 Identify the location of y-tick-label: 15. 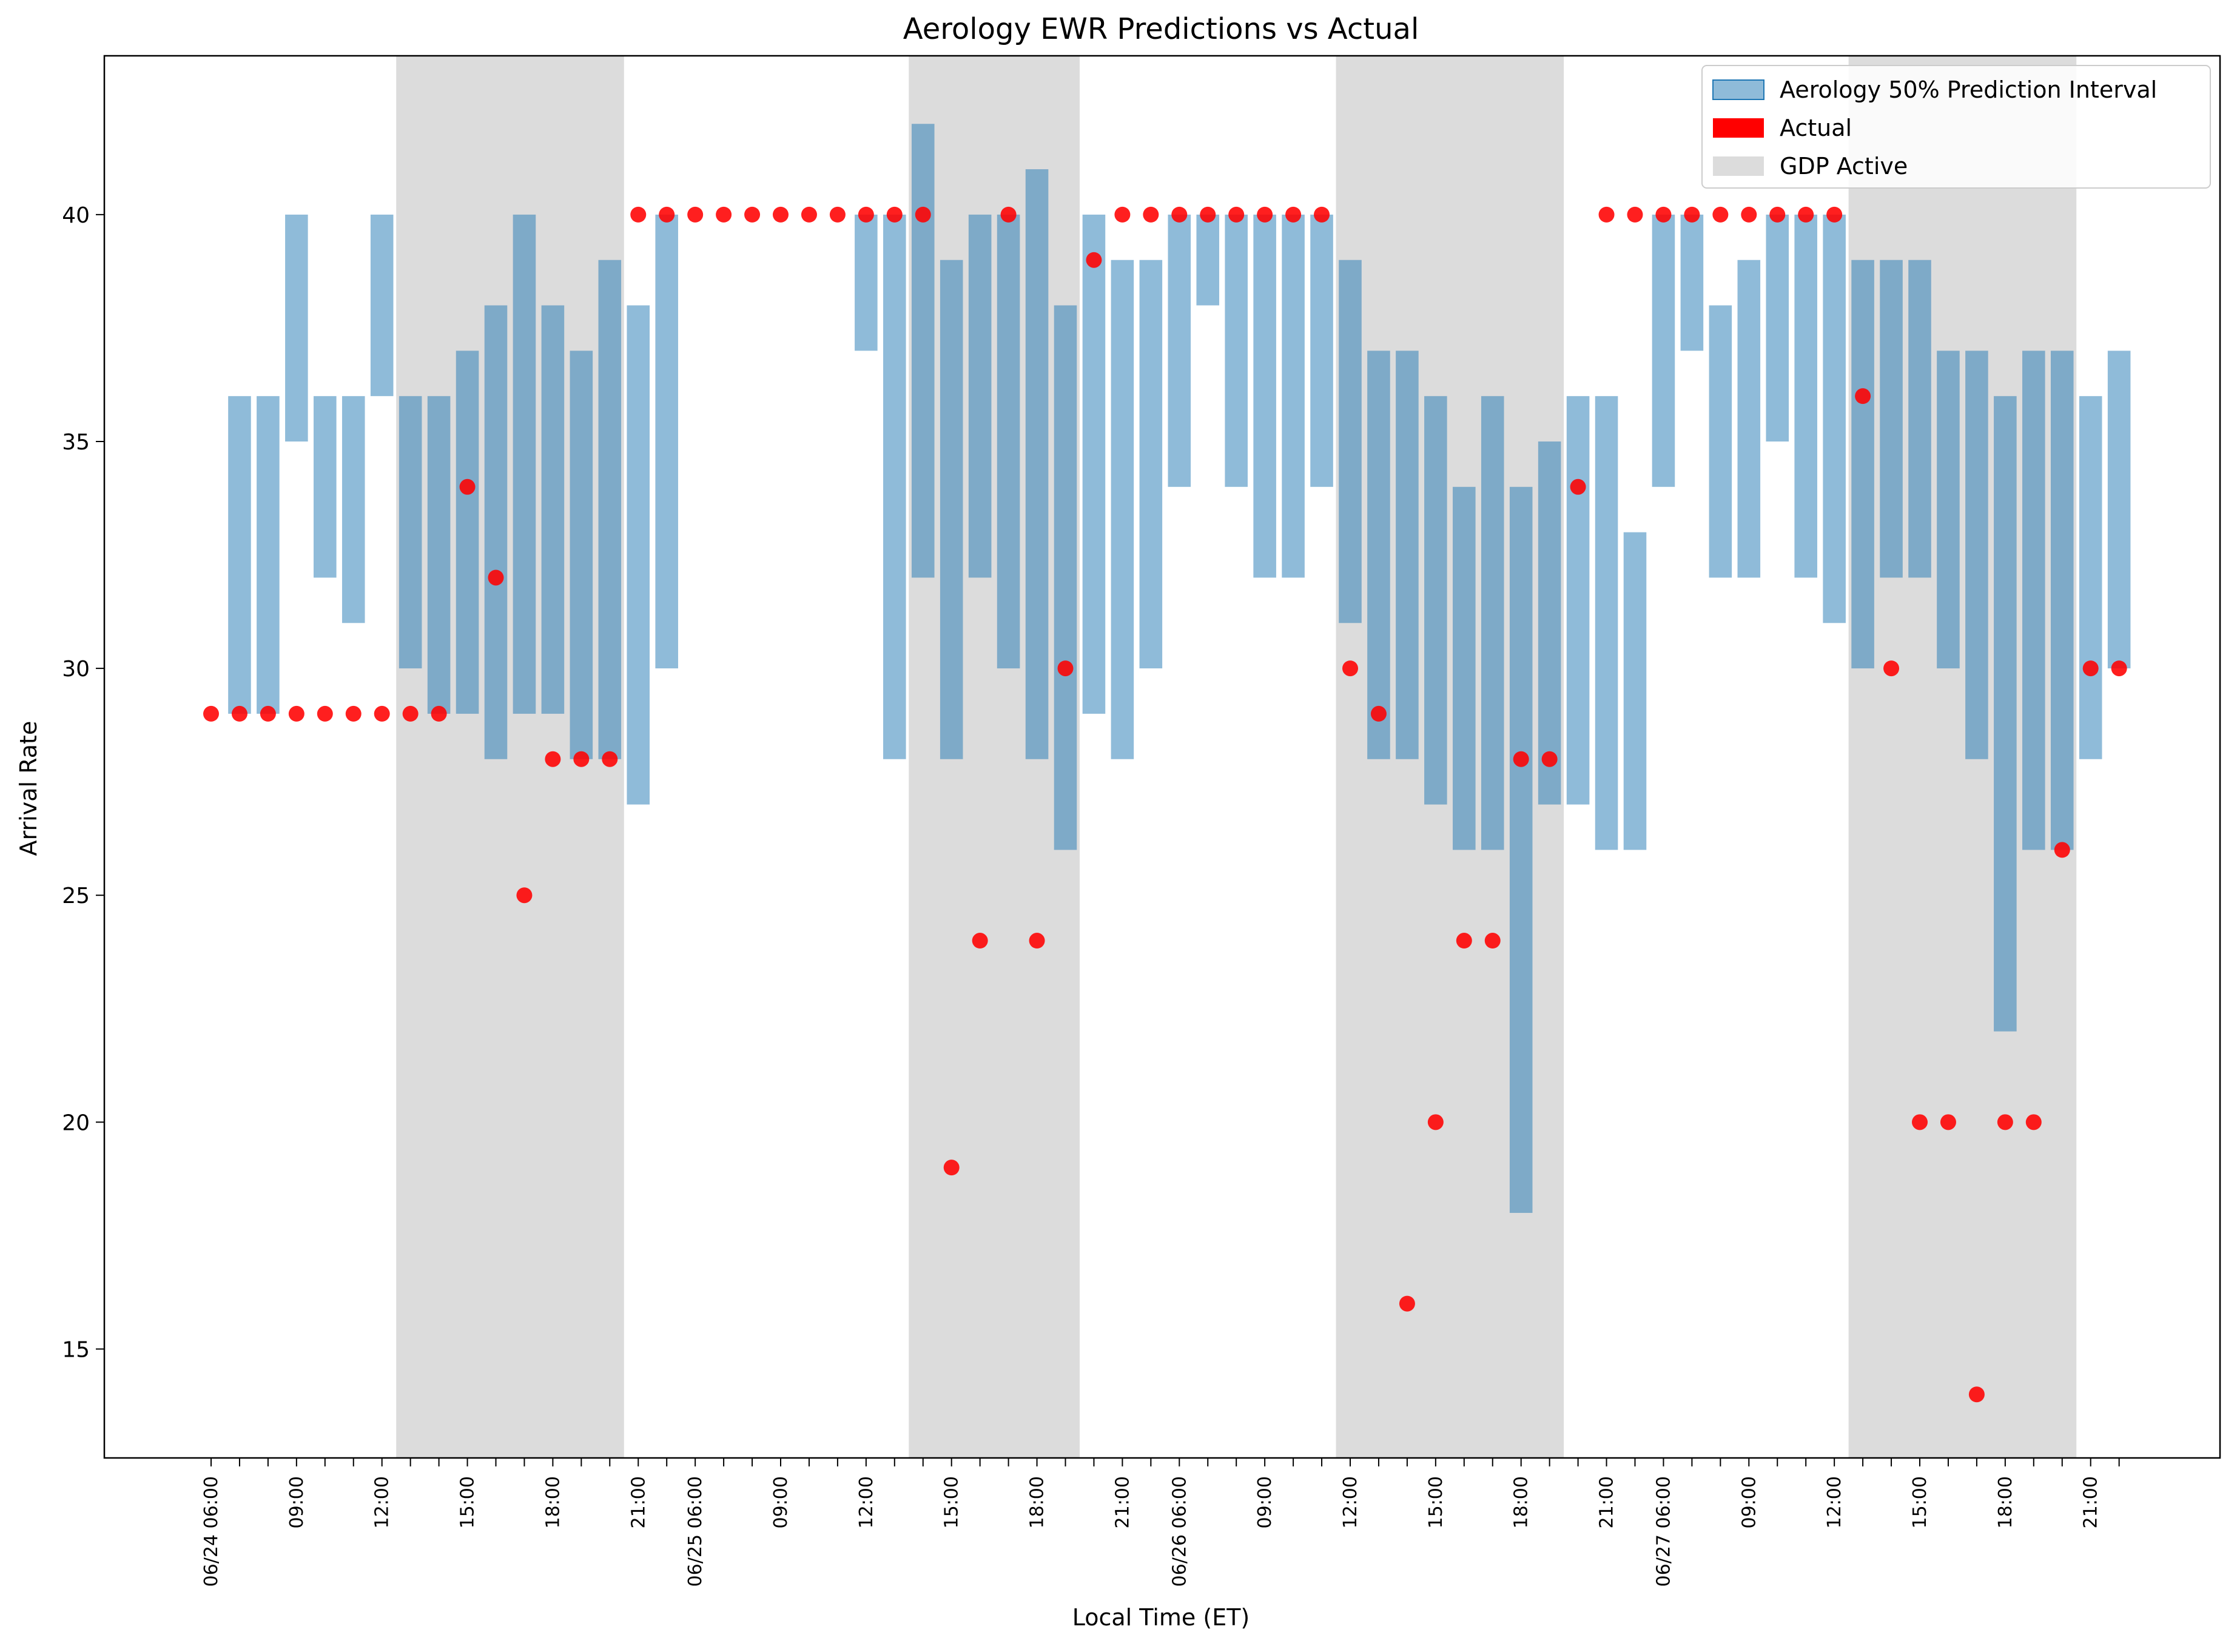
(76, 1350).